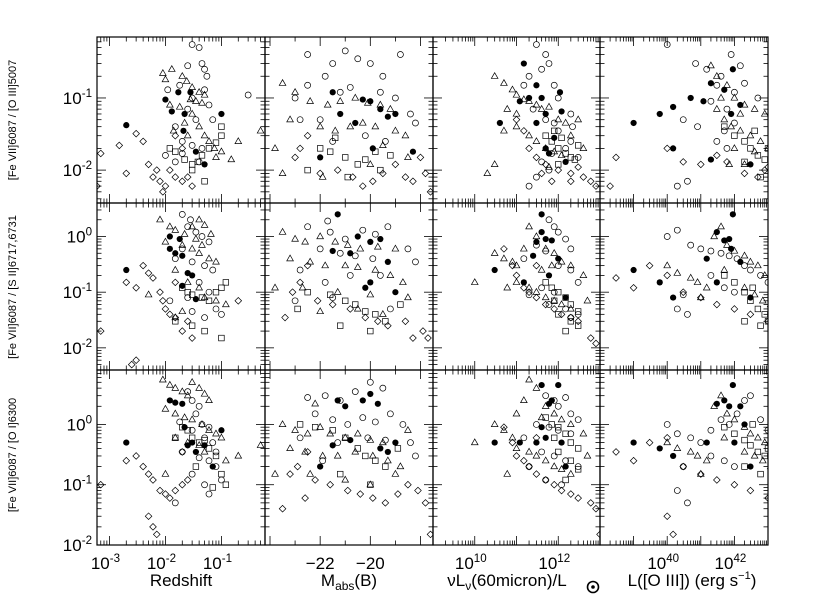 This screenshot has width=830, height=594. I want to click on panel-r2-c4, so click(684, 286).